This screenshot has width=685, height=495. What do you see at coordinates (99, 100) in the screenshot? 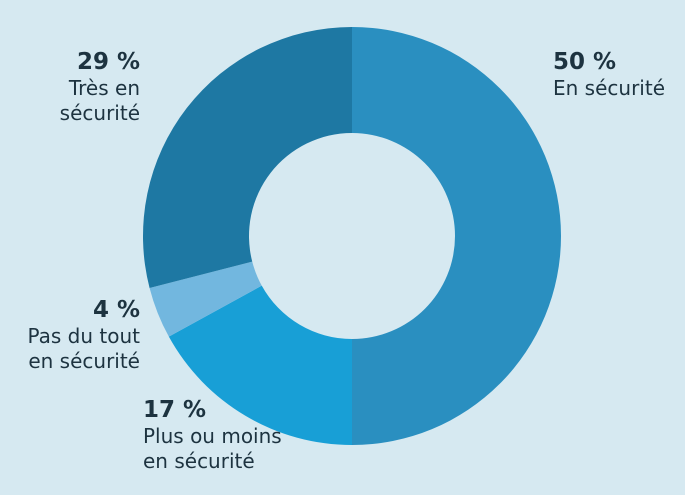
I see `category-label: Très en sécurité` at bounding box center [99, 100].